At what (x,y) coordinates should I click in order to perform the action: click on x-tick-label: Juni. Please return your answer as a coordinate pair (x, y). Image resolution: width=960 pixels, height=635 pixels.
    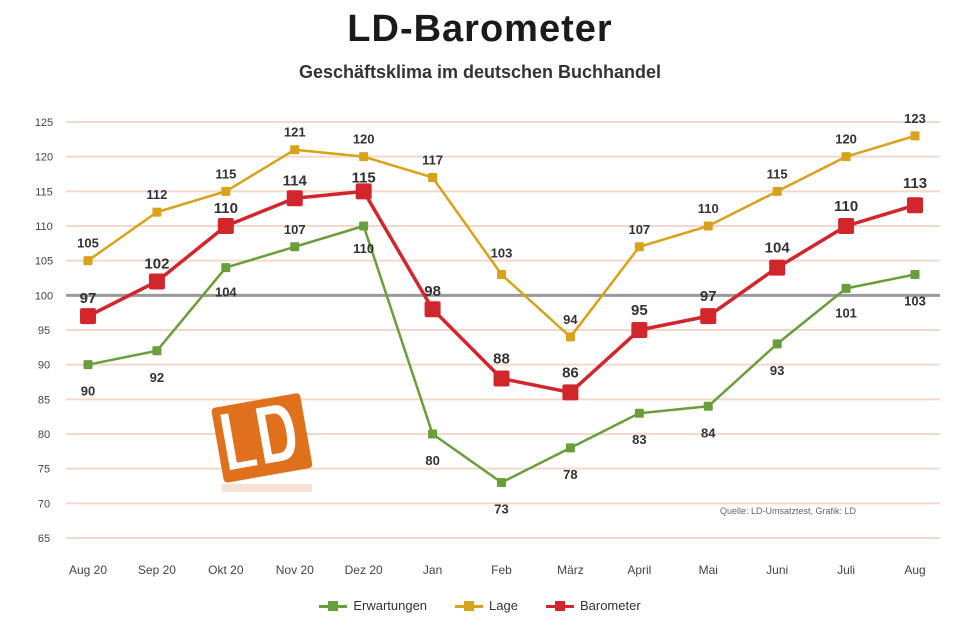
    Looking at the image, I should click on (777, 570).